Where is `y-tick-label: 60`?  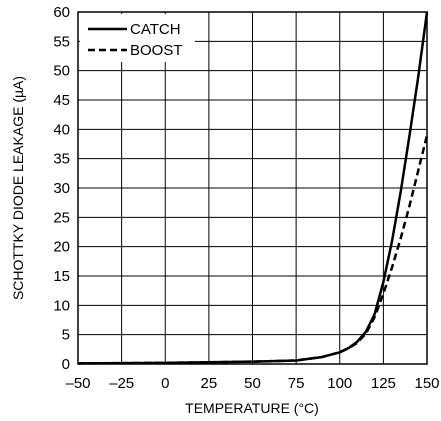 y-tick-label: 60 is located at coordinates (61, 12).